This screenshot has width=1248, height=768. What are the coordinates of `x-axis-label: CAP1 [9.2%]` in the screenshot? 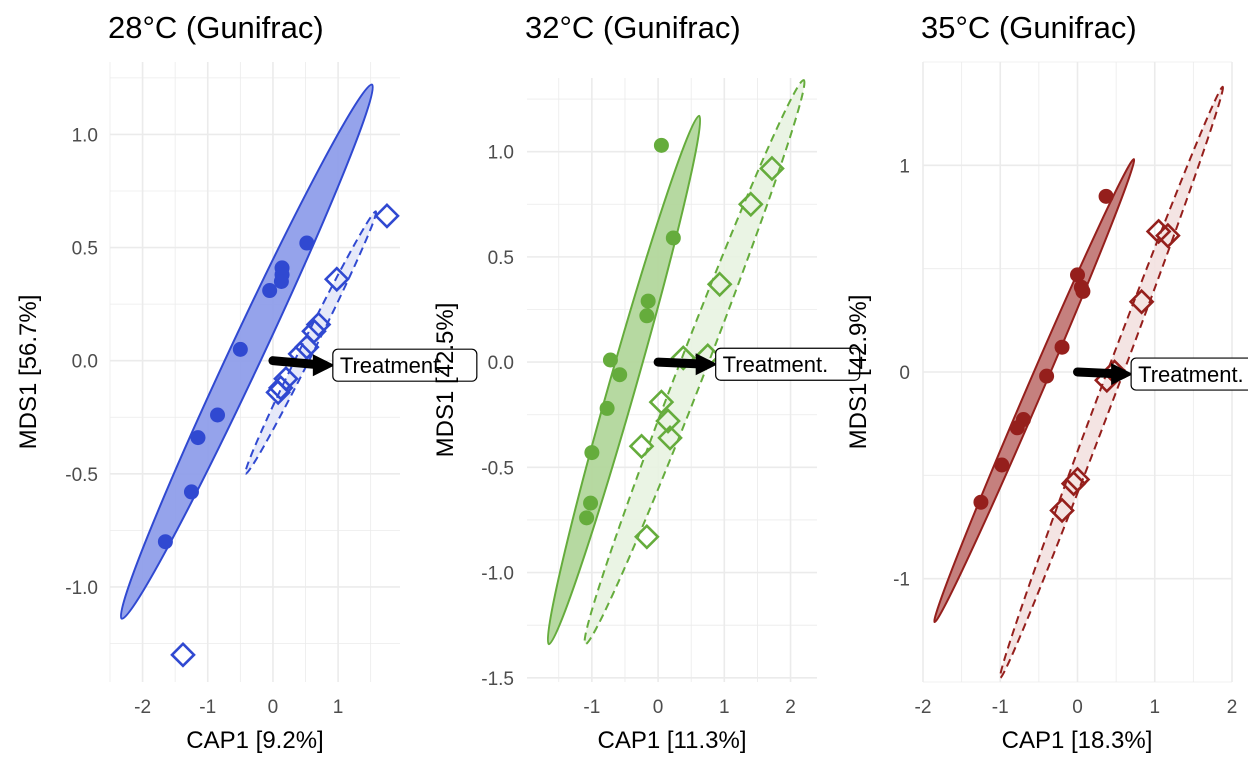 It's located at (254, 740).